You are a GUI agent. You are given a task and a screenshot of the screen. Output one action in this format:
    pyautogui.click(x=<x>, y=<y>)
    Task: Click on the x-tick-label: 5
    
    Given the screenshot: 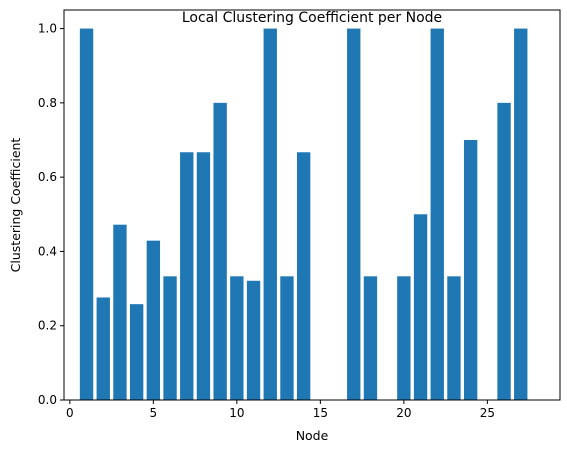 What is the action you would take?
    pyautogui.click(x=154, y=413)
    